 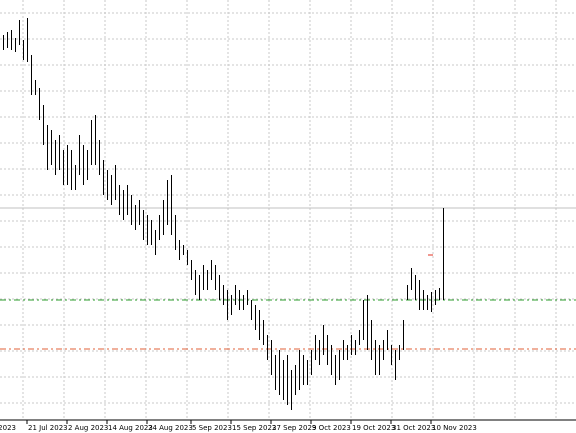 I want to click on x-tick-label: 24 Aug 2023, so click(x=170, y=428).